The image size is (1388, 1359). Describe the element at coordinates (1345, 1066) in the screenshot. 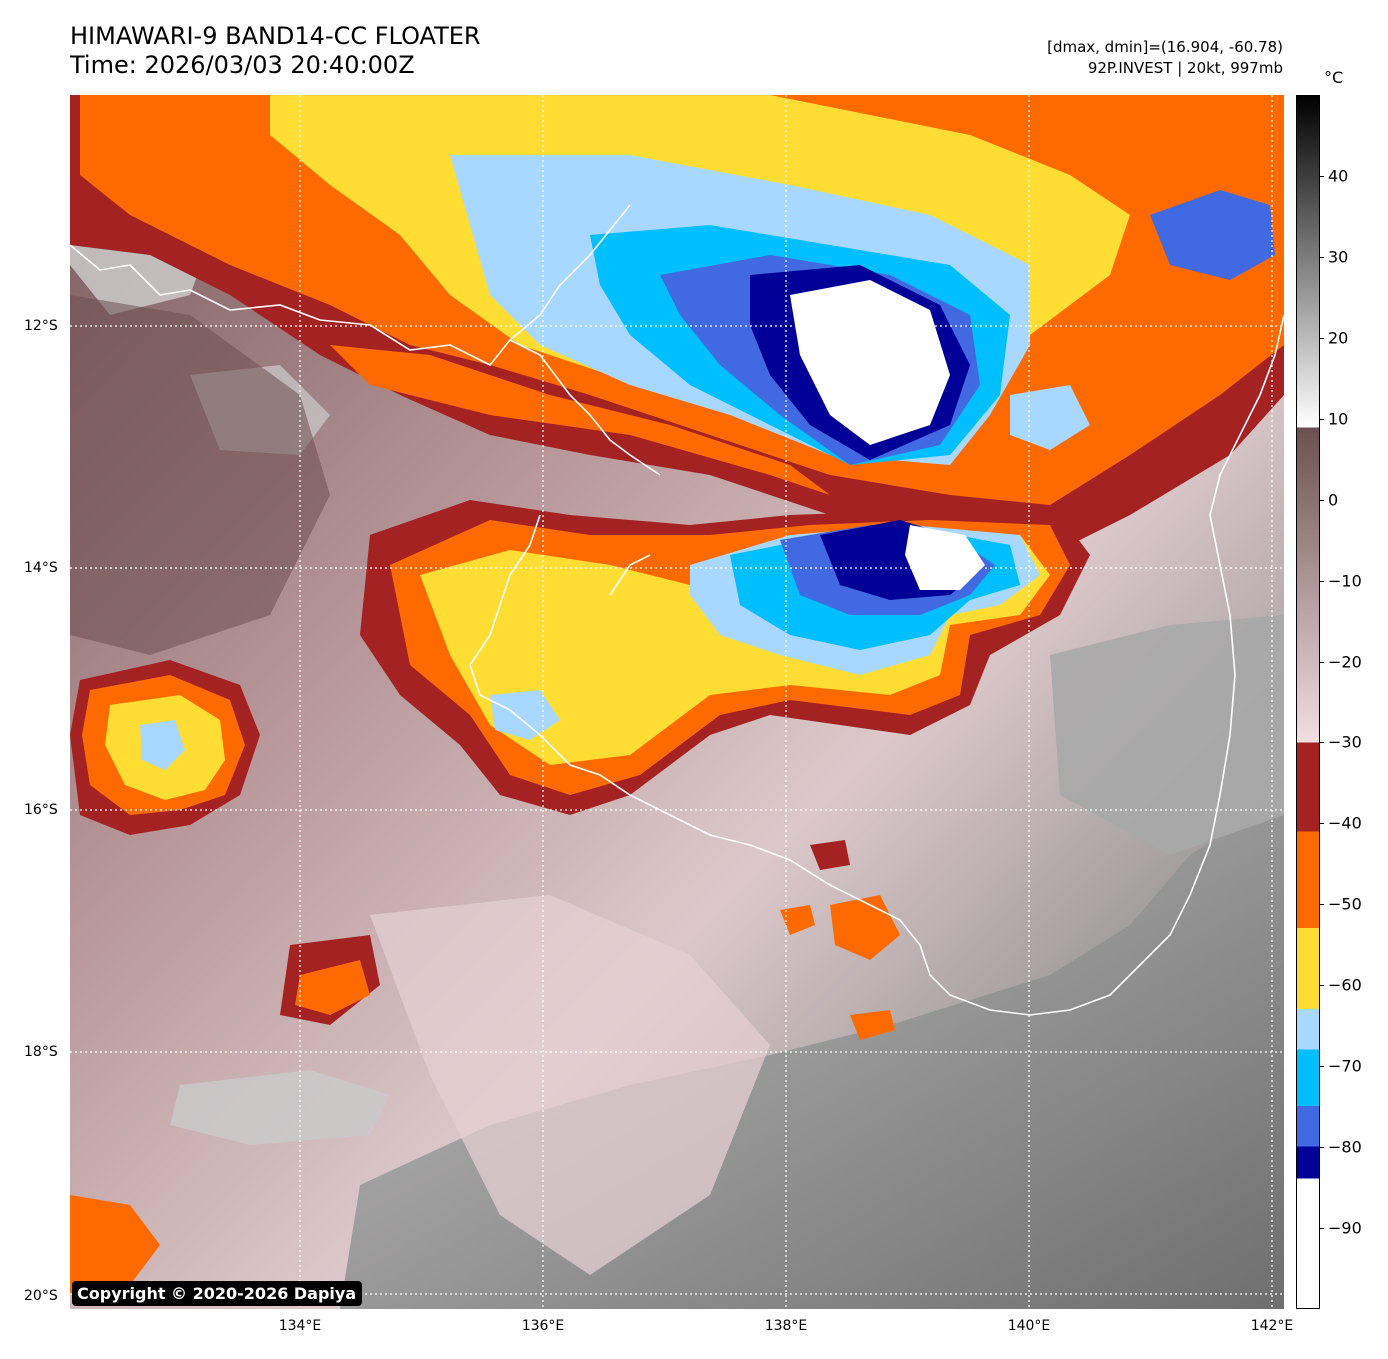

I see `colorbar-tick-label: −70` at that location.